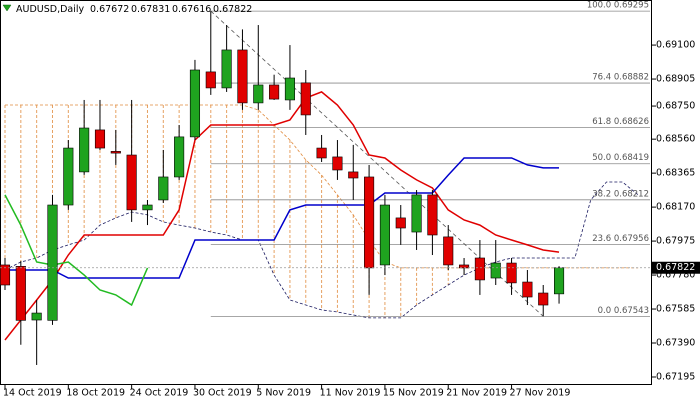 This screenshot has height=400, width=700. I want to click on indicator-line, so click(76, 250).